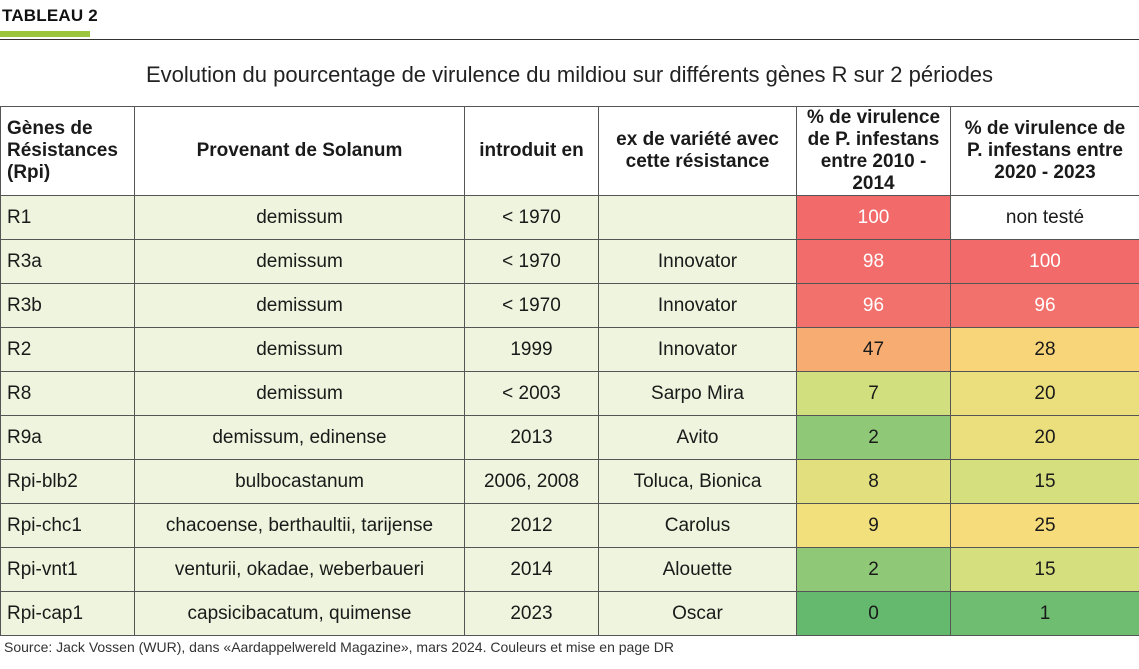  What do you see at coordinates (873, 217) in the screenshot?
I see `cell-virulence-2010: 100` at bounding box center [873, 217].